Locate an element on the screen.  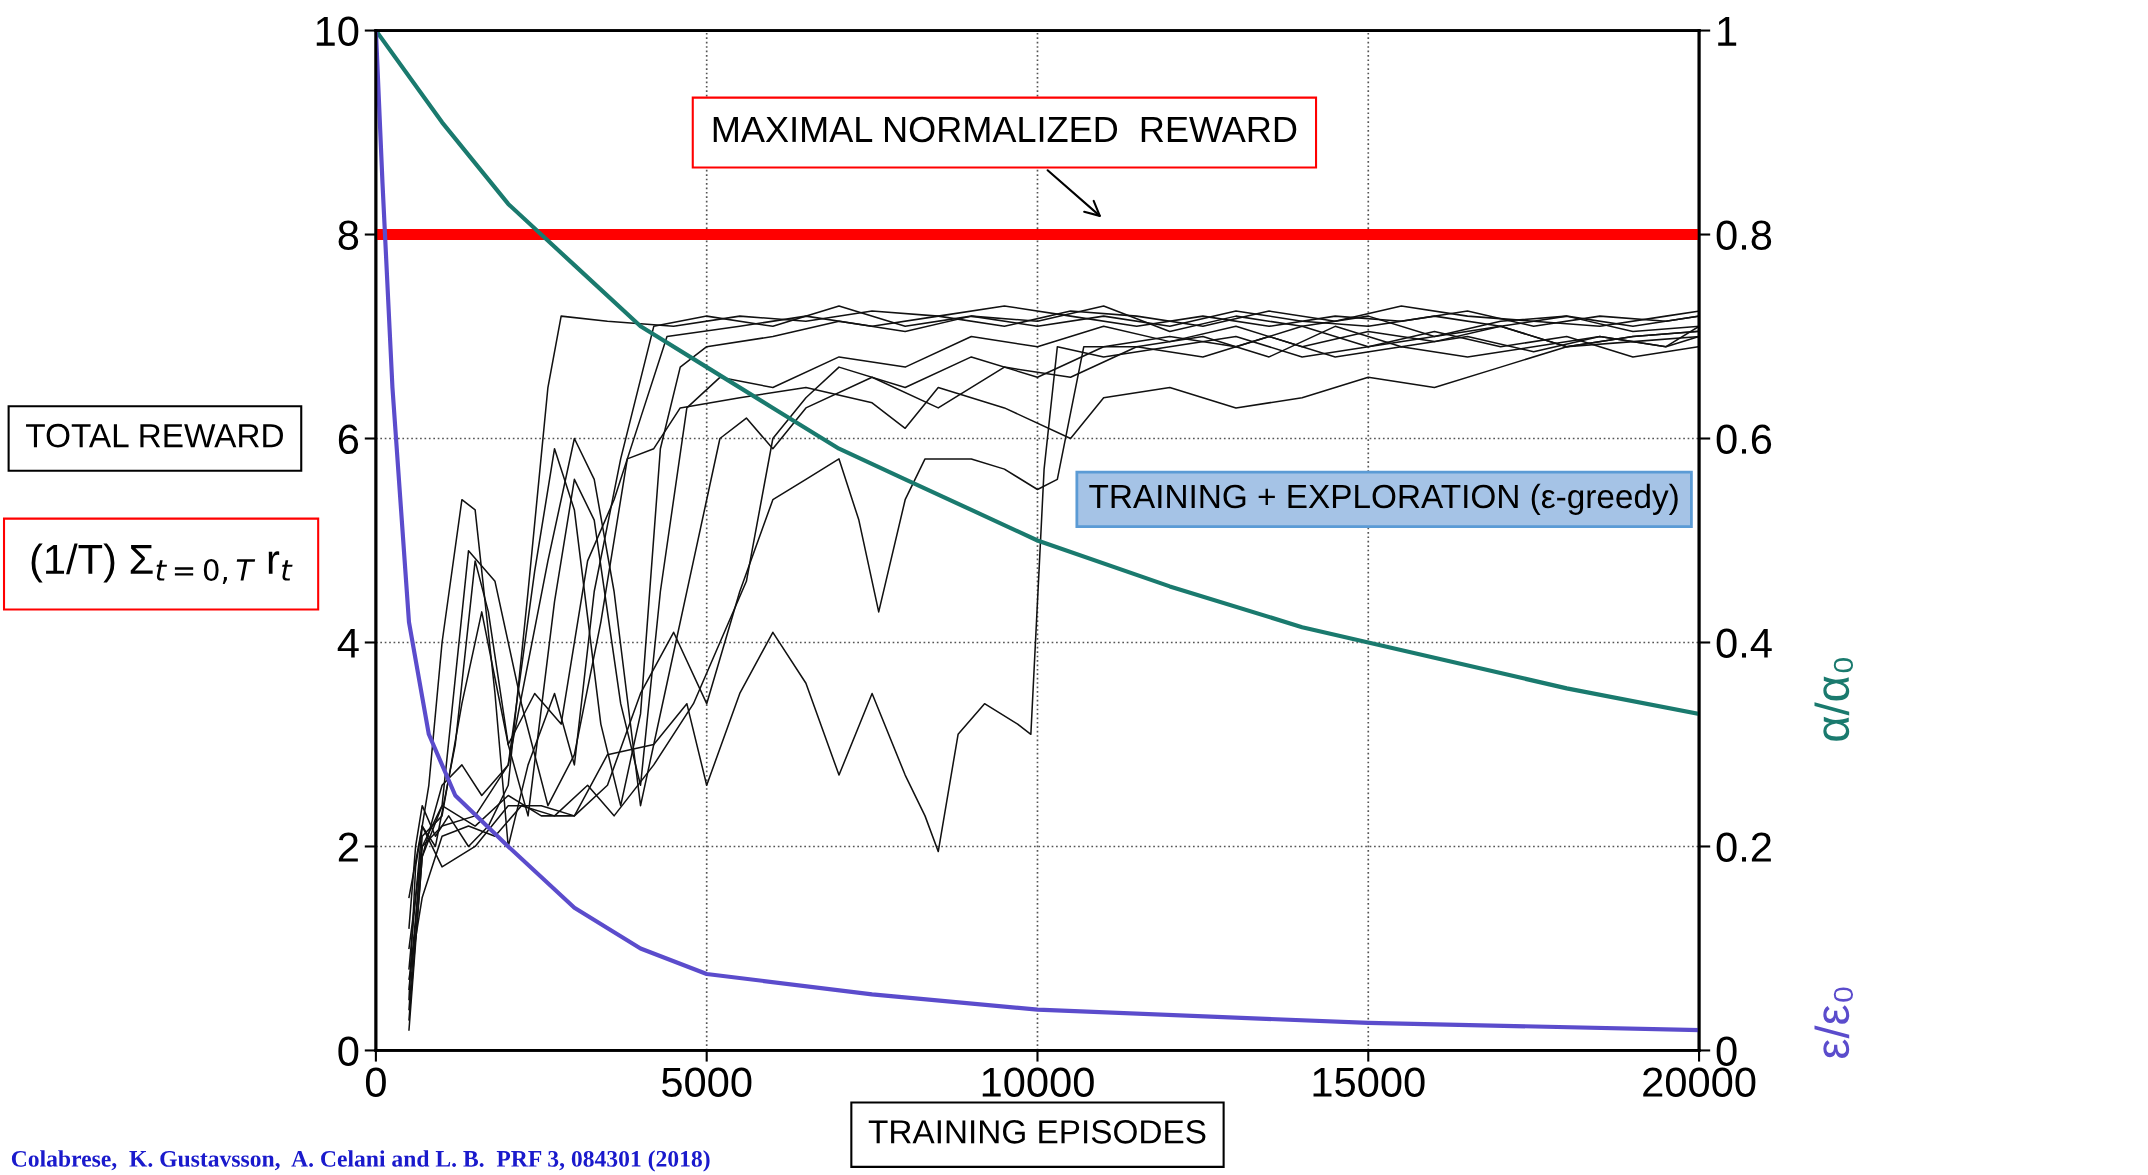
x-tick-label: 0 is located at coordinates (375, 1082).